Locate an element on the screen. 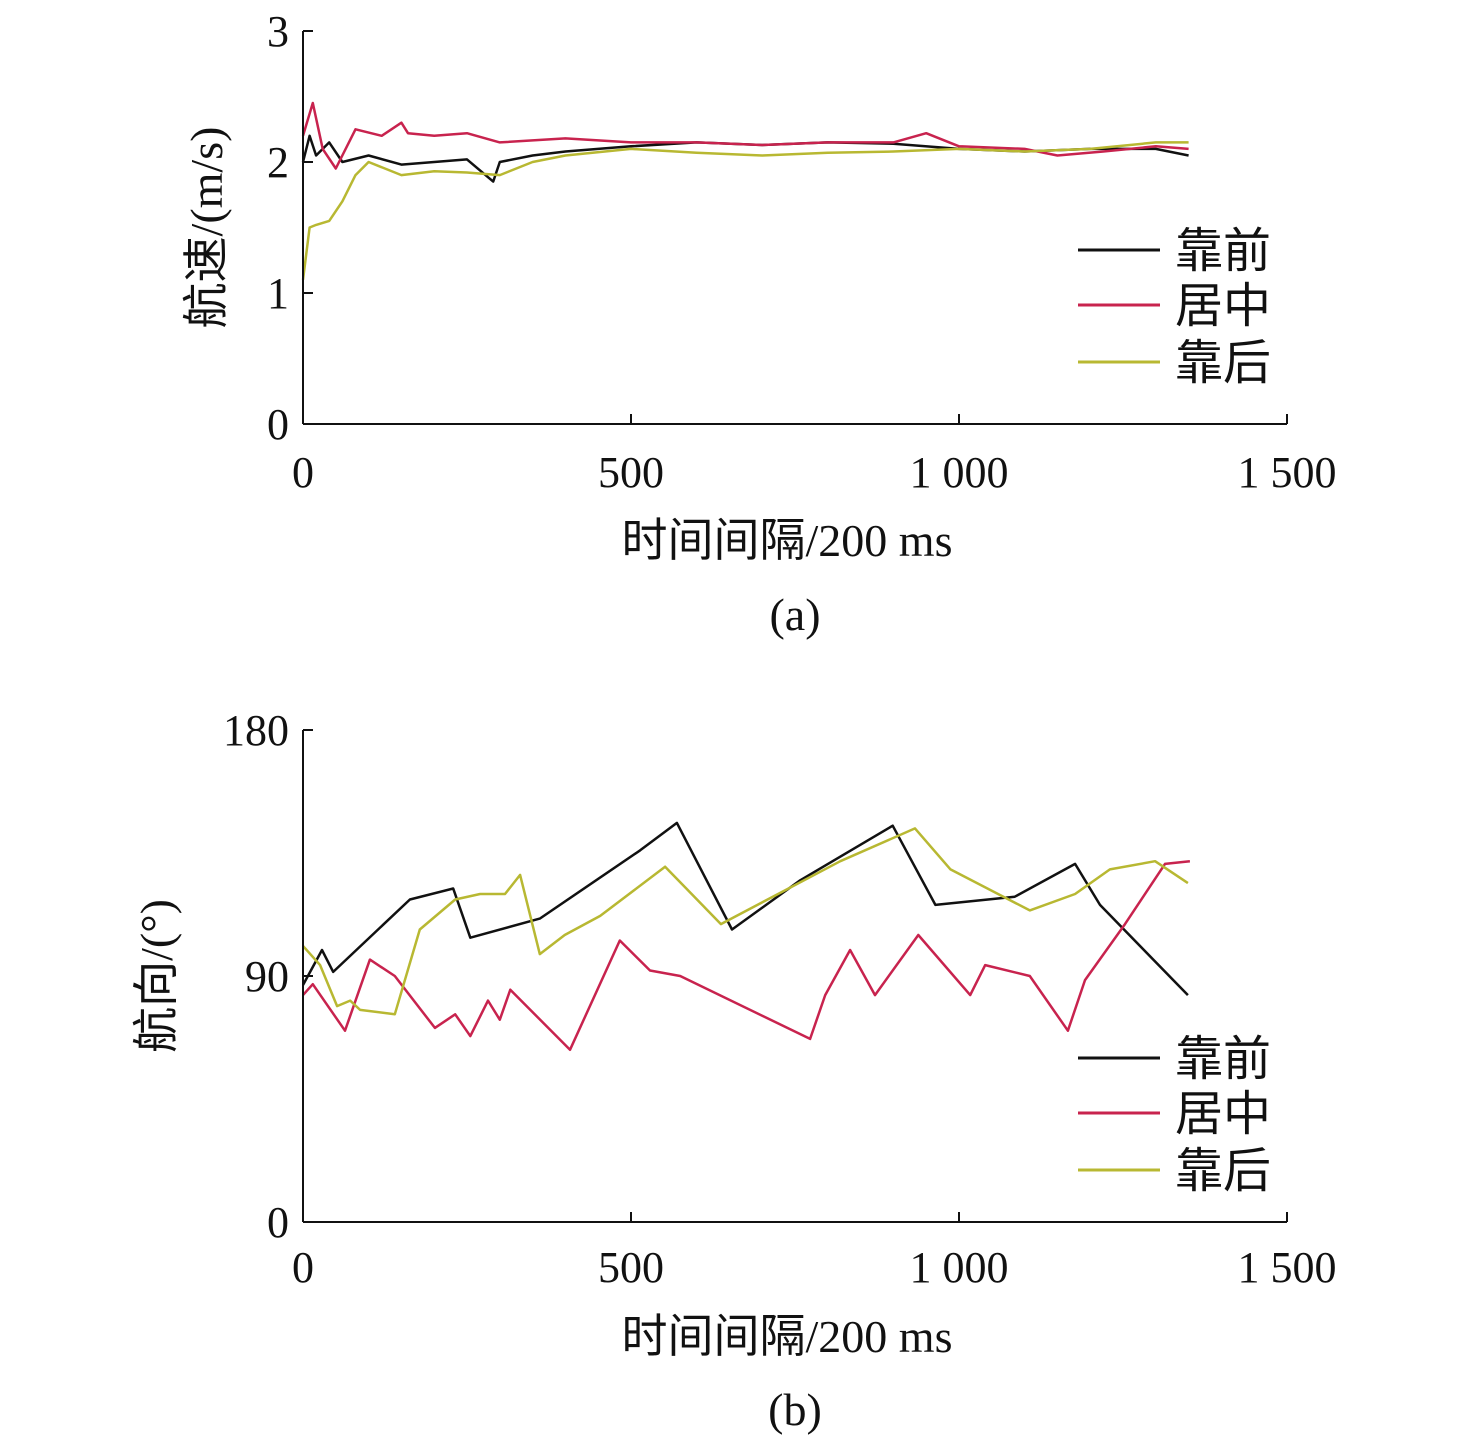 This screenshot has height=1443, width=1476. y-tick-label: 90 is located at coordinates (267, 976).